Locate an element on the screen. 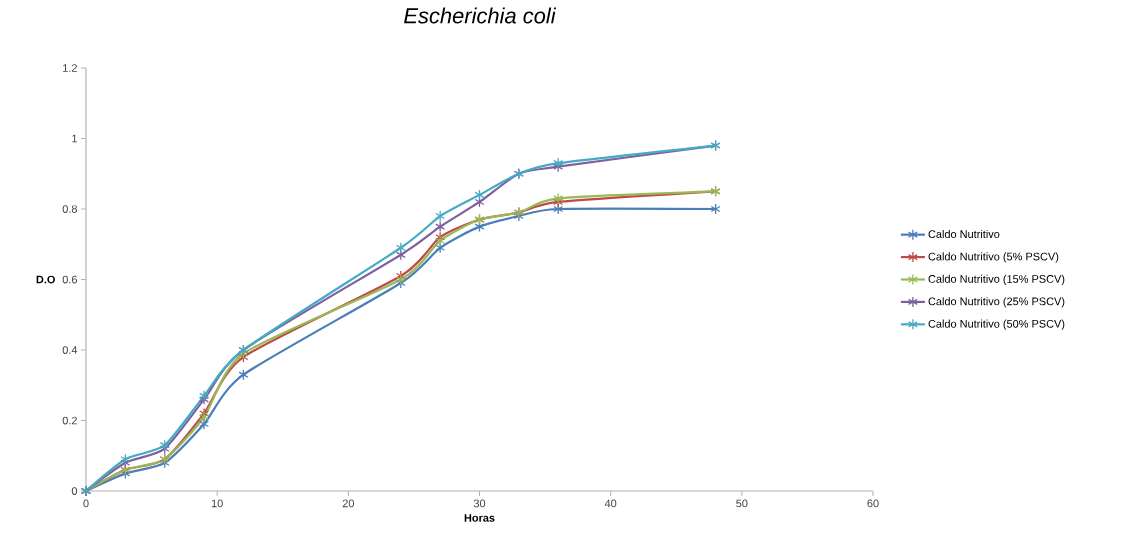 The width and height of the screenshot is (1142, 548). x-tick-label: 50 is located at coordinates (742, 503).